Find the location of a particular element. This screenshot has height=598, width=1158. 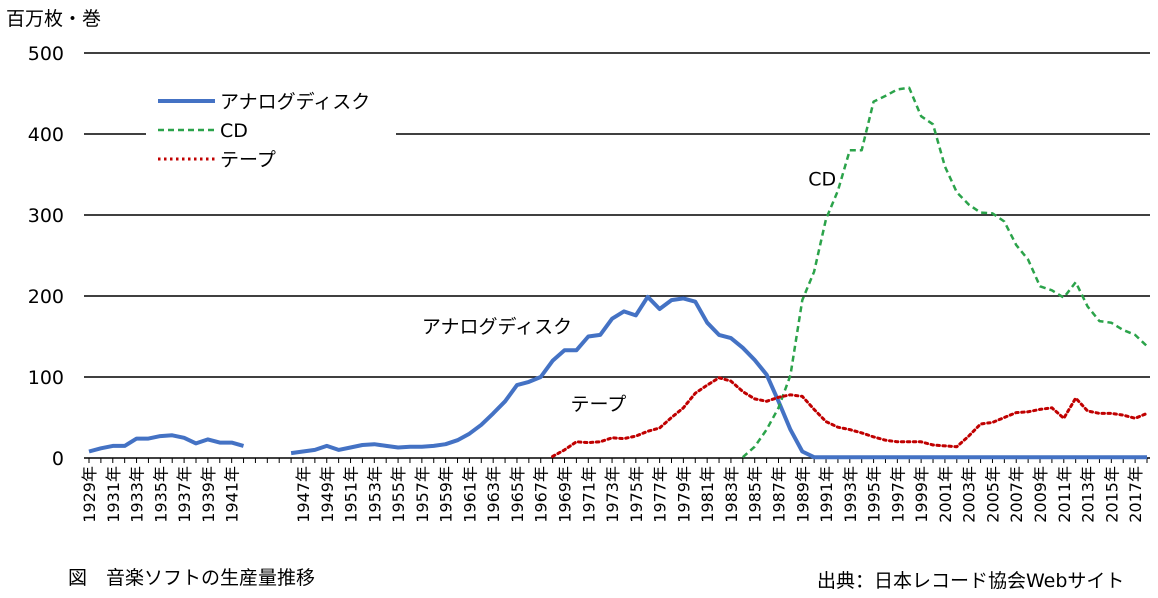

annotation-label-2: テープ is located at coordinates (598, 405).